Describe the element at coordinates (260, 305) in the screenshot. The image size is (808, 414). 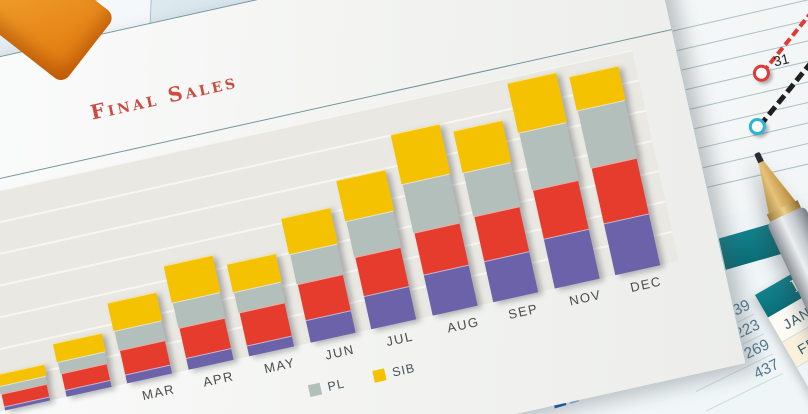
I see `bar-MAY` at that location.